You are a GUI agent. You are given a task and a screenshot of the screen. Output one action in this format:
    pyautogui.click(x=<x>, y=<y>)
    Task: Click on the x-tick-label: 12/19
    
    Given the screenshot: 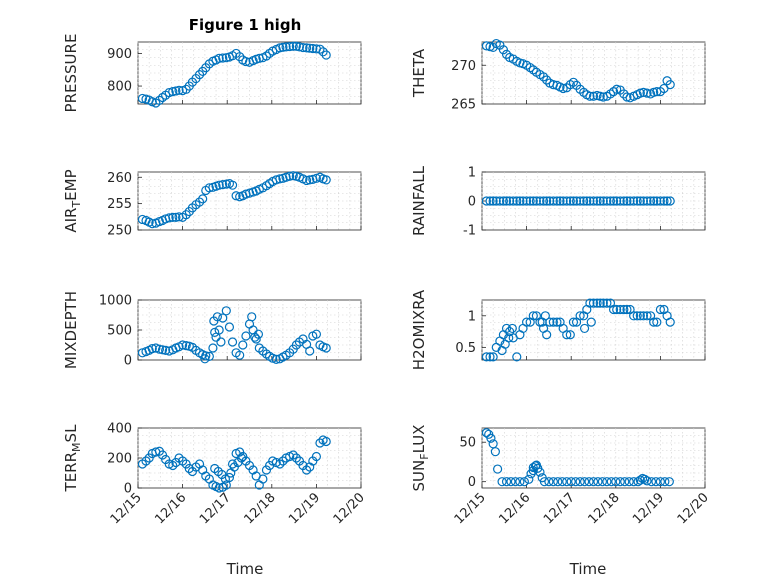 What is the action you would take?
    pyautogui.click(x=648, y=508)
    